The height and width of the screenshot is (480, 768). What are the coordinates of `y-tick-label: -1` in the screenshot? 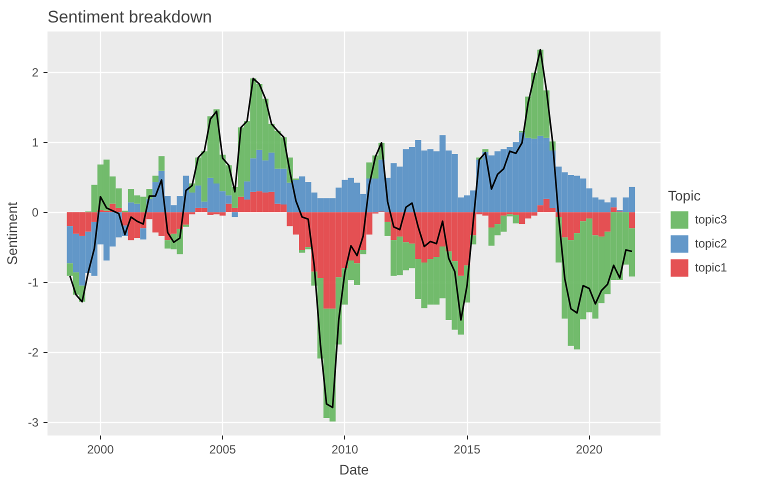 It's located at (33, 283).